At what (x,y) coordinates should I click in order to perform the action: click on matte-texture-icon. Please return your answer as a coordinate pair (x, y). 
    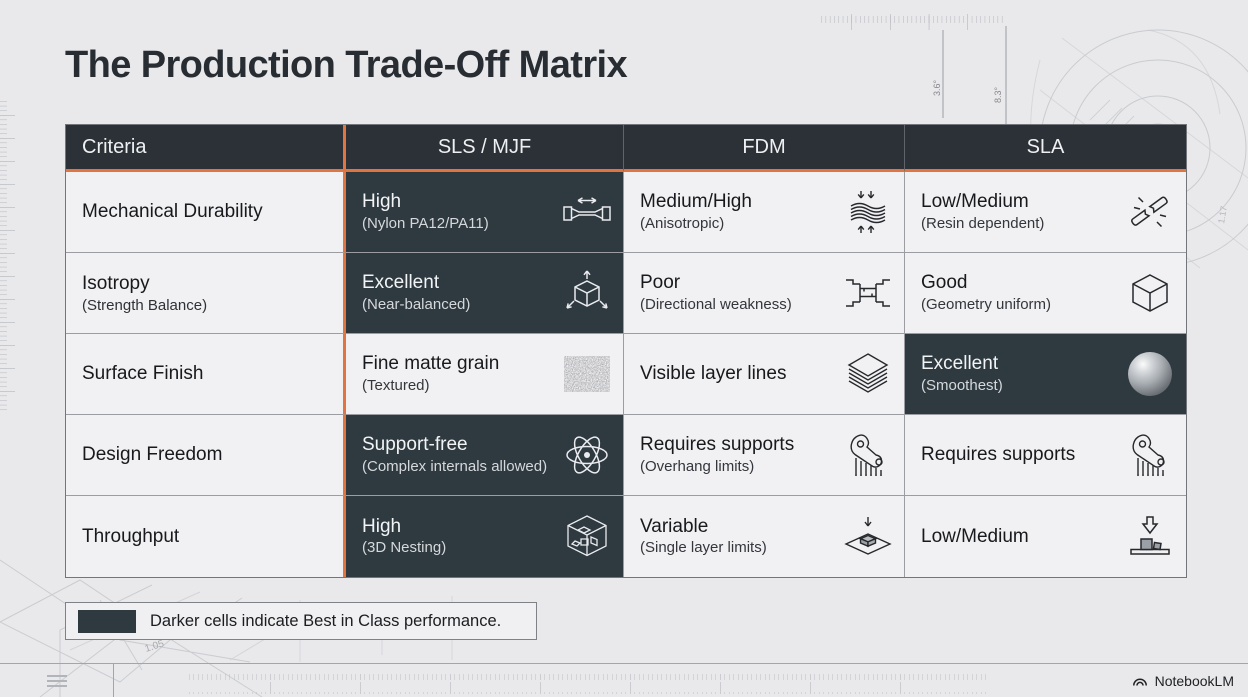
    Looking at the image, I should click on (587, 374).